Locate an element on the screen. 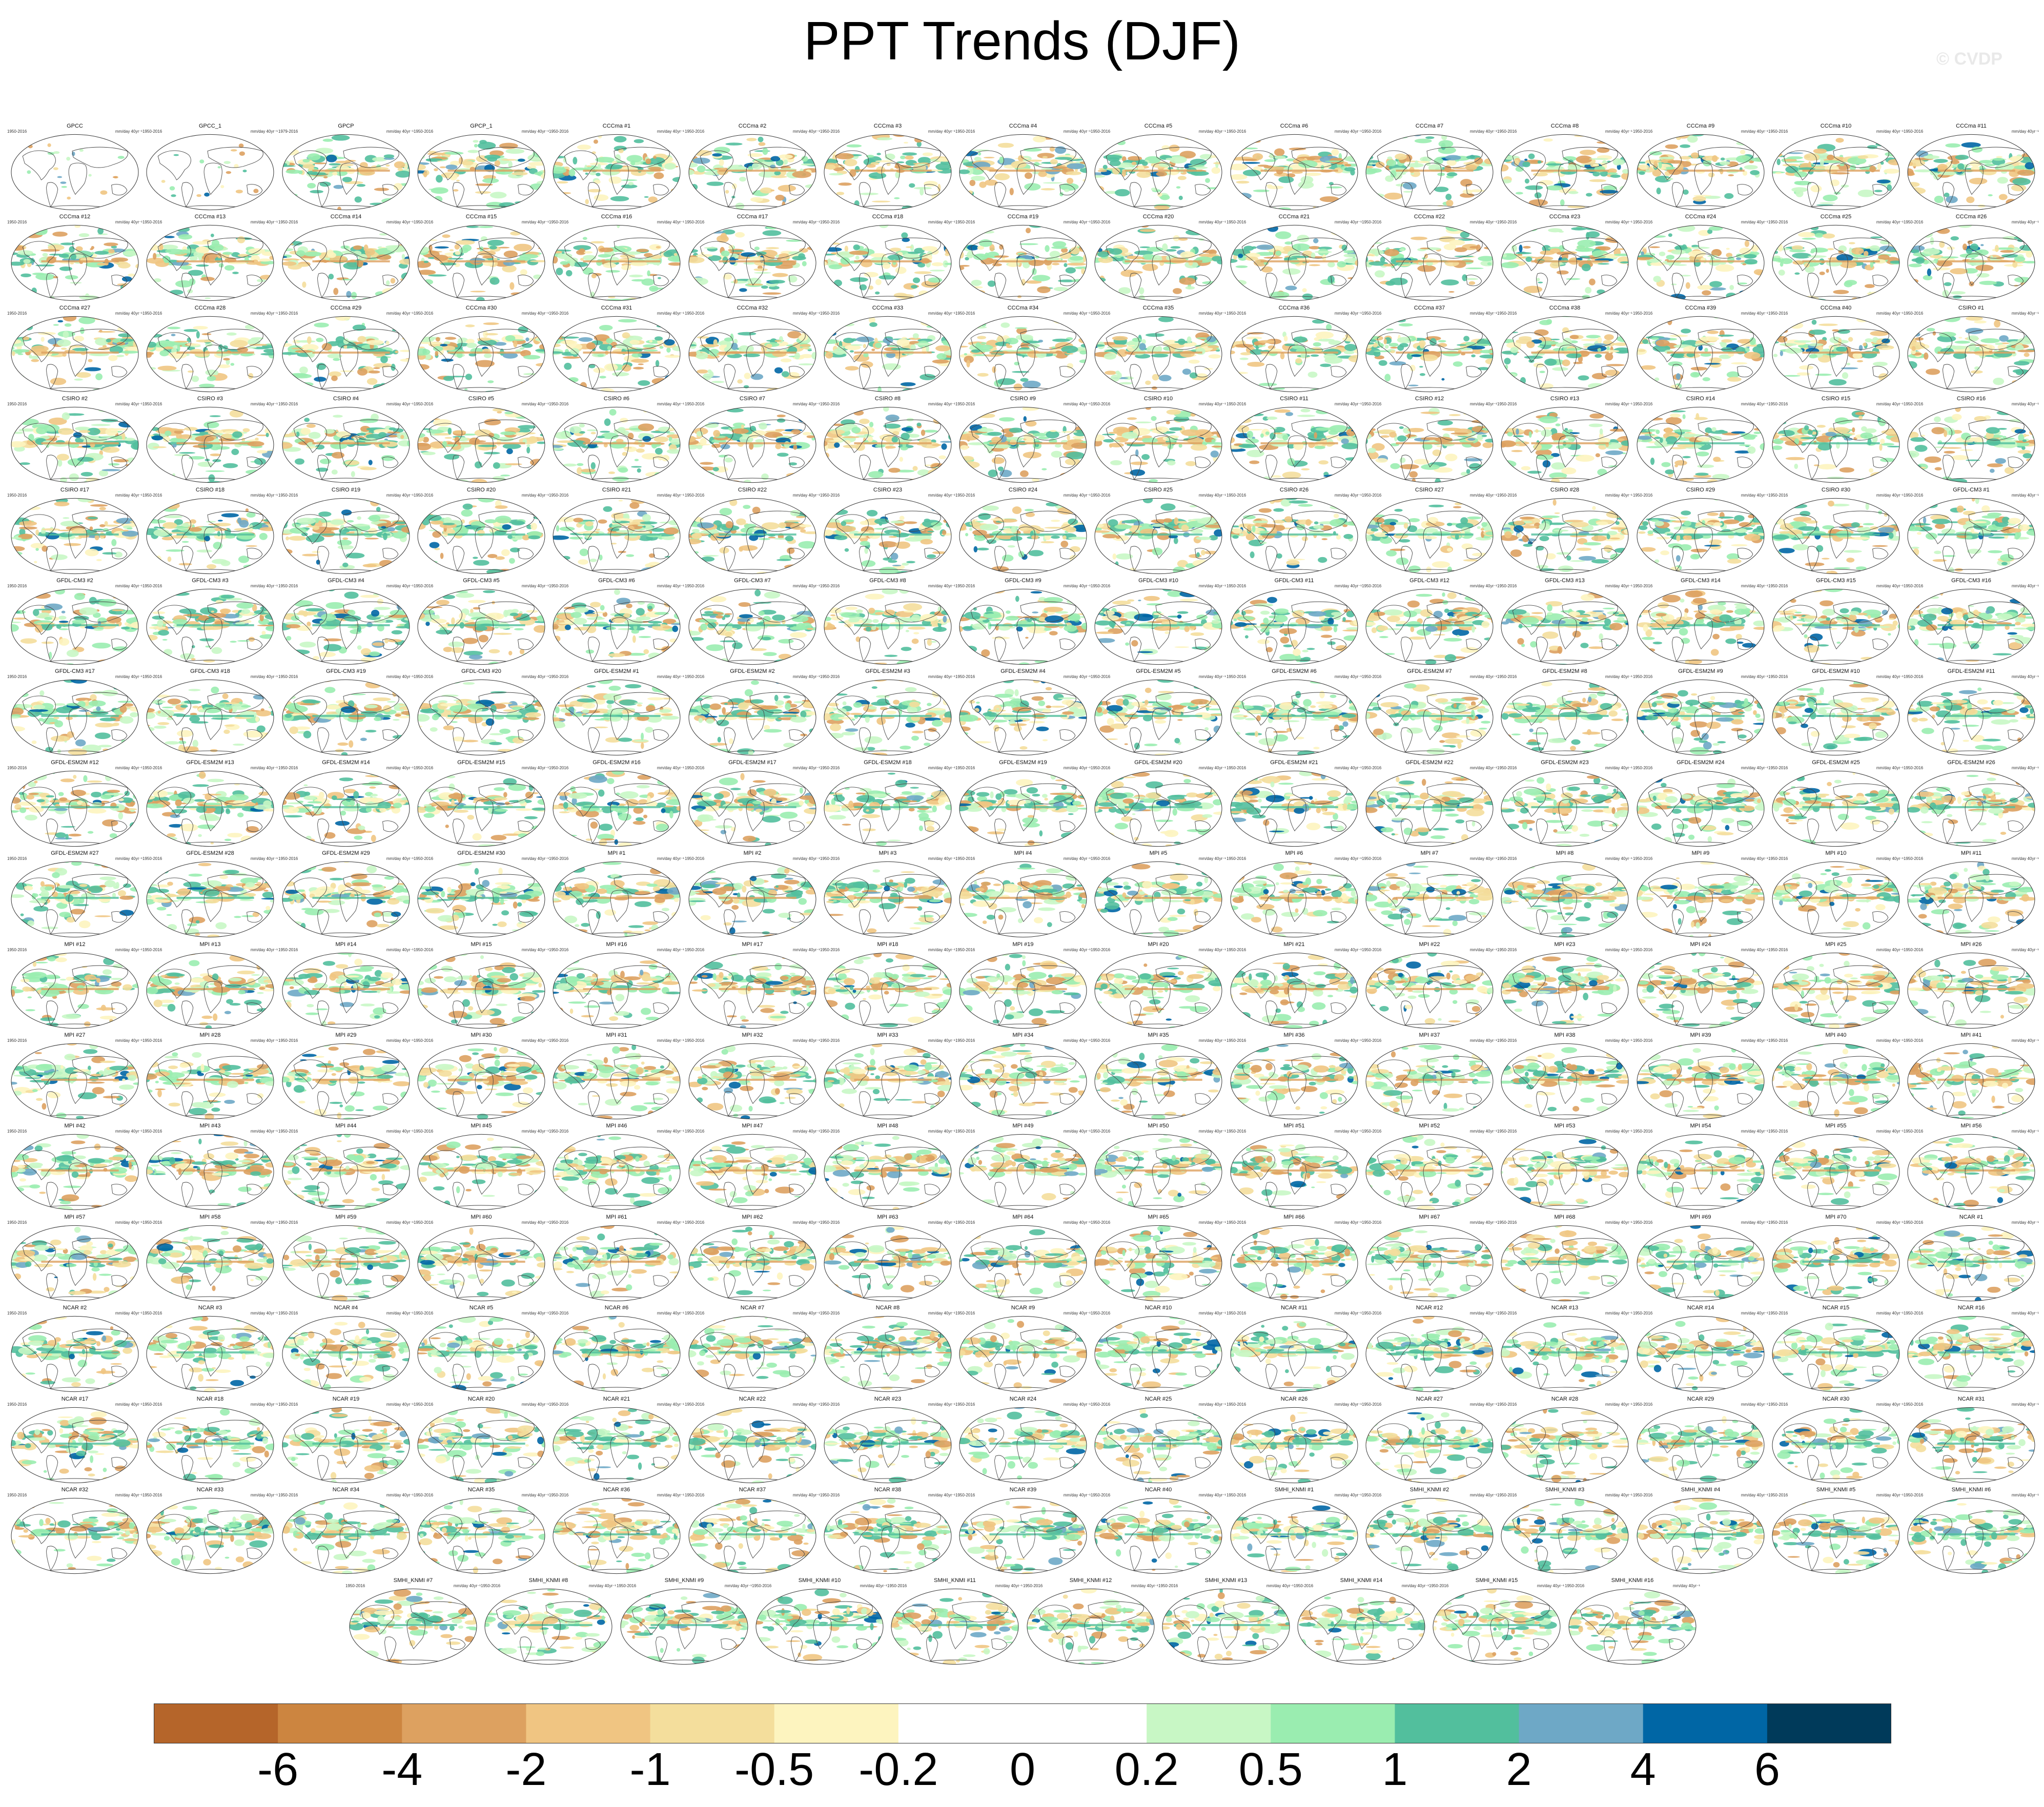  panel-title: CSIRO #16 is located at coordinates (1971, 399).